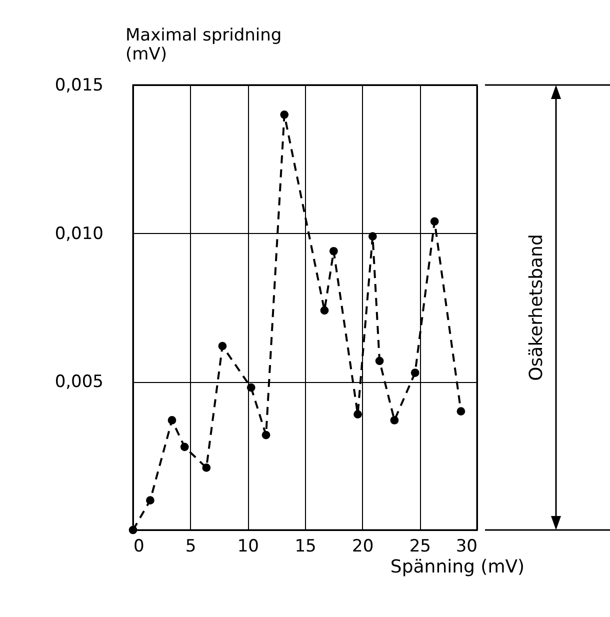 The height and width of the screenshot is (617, 610). Describe the element at coordinates (457, 567) in the screenshot. I see `x-axis-title: Spänning (mV)` at that location.